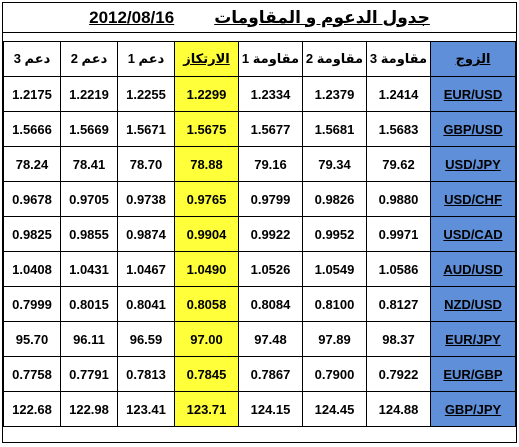 This screenshot has height=447, width=519. What do you see at coordinates (334, 339) in the screenshot?
I see `cell-resistance-2: 97.89` at bounding box center [334, 339].